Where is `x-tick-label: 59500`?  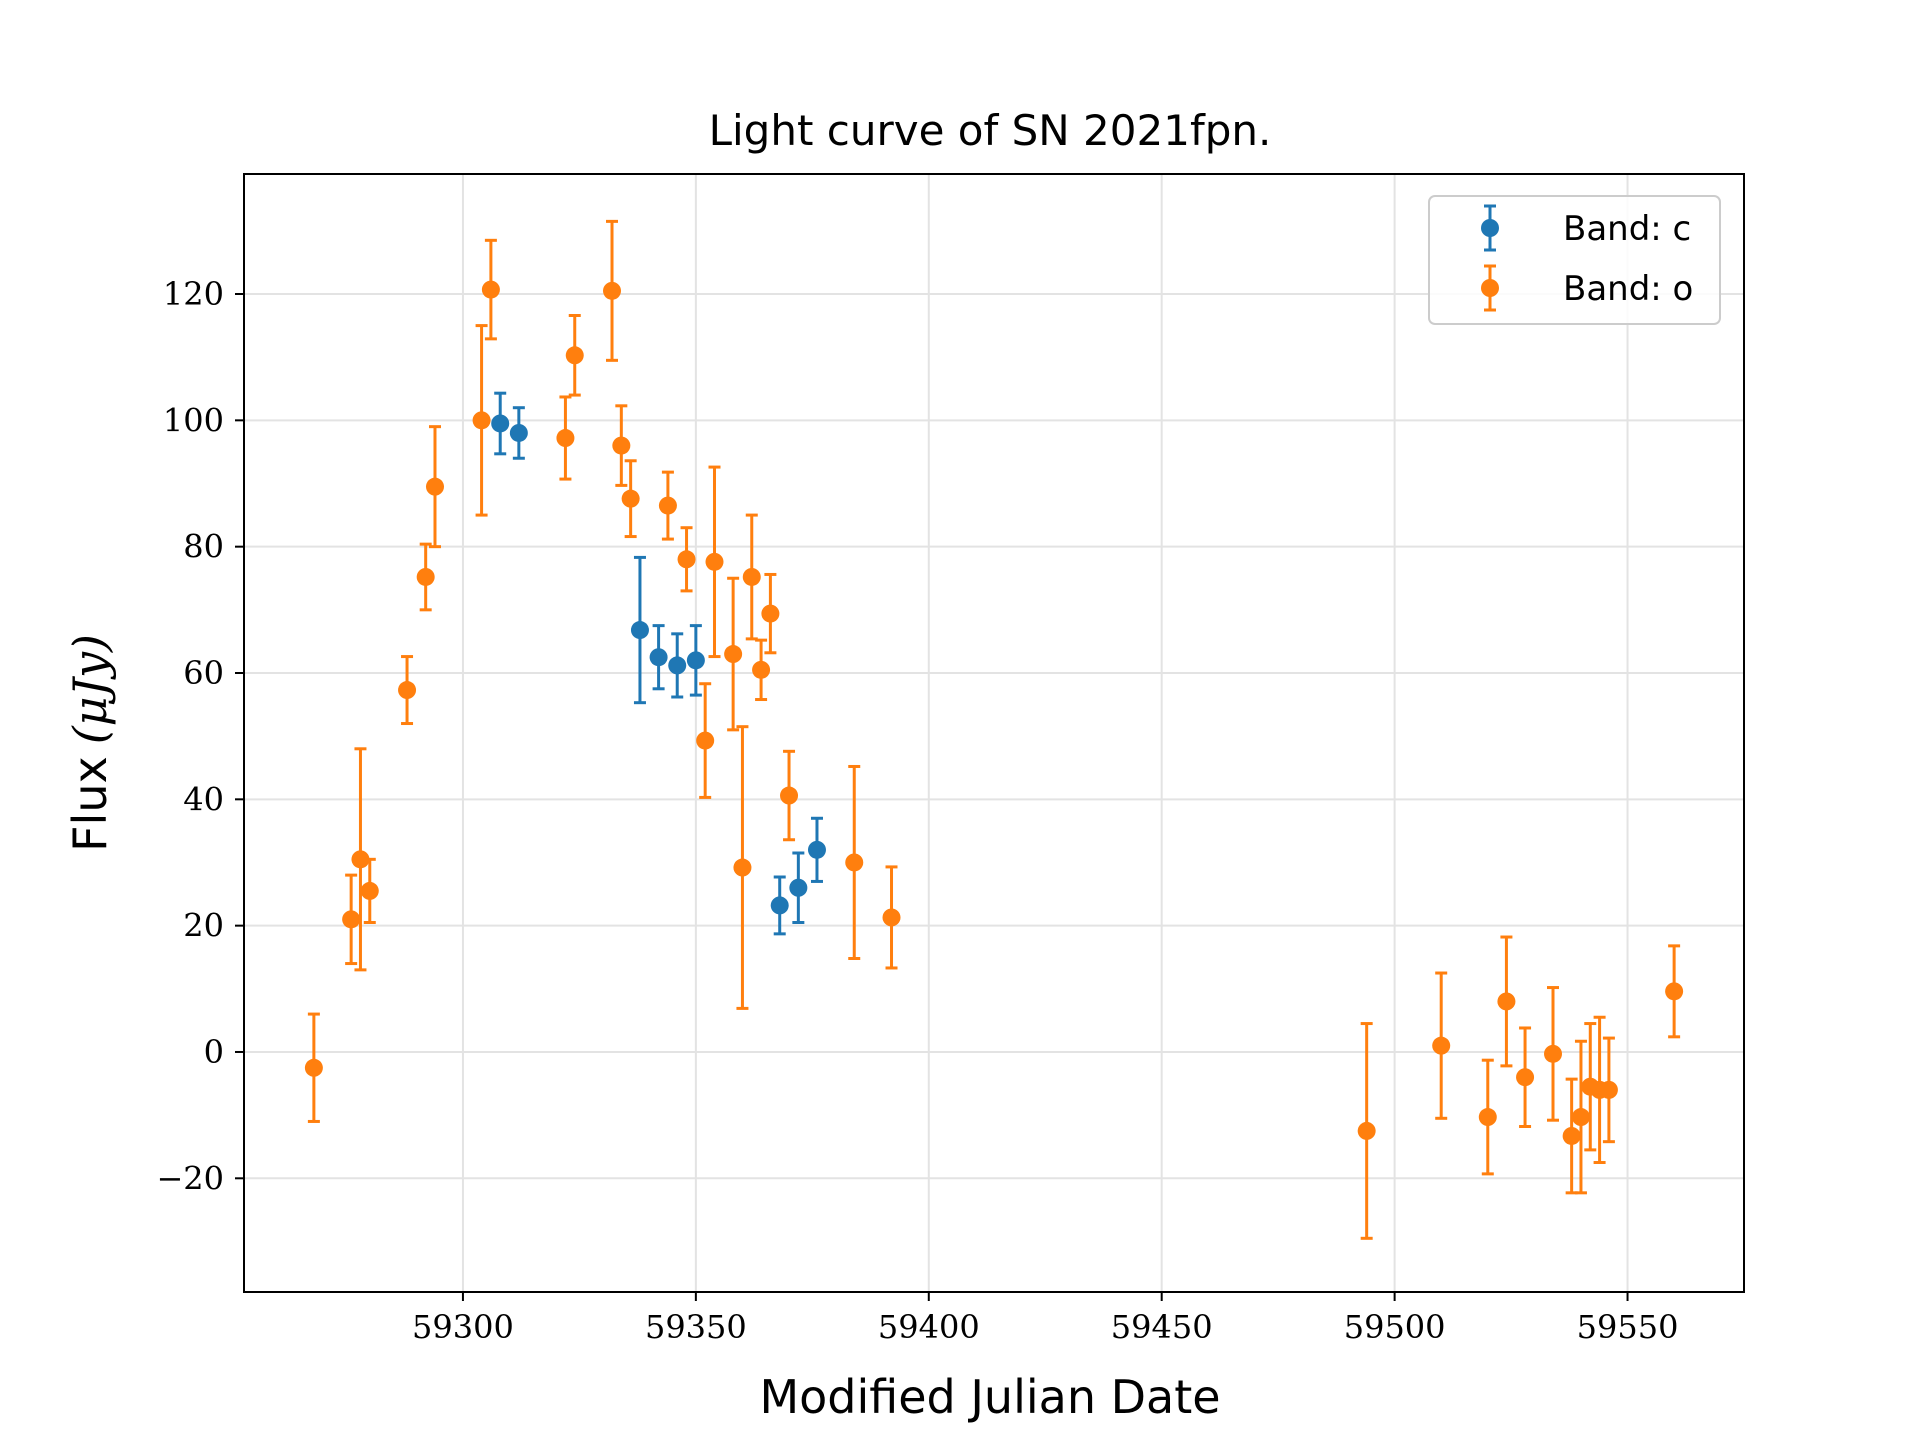 x-tick-label: 59500 is located at coordinates (1395, 1327).